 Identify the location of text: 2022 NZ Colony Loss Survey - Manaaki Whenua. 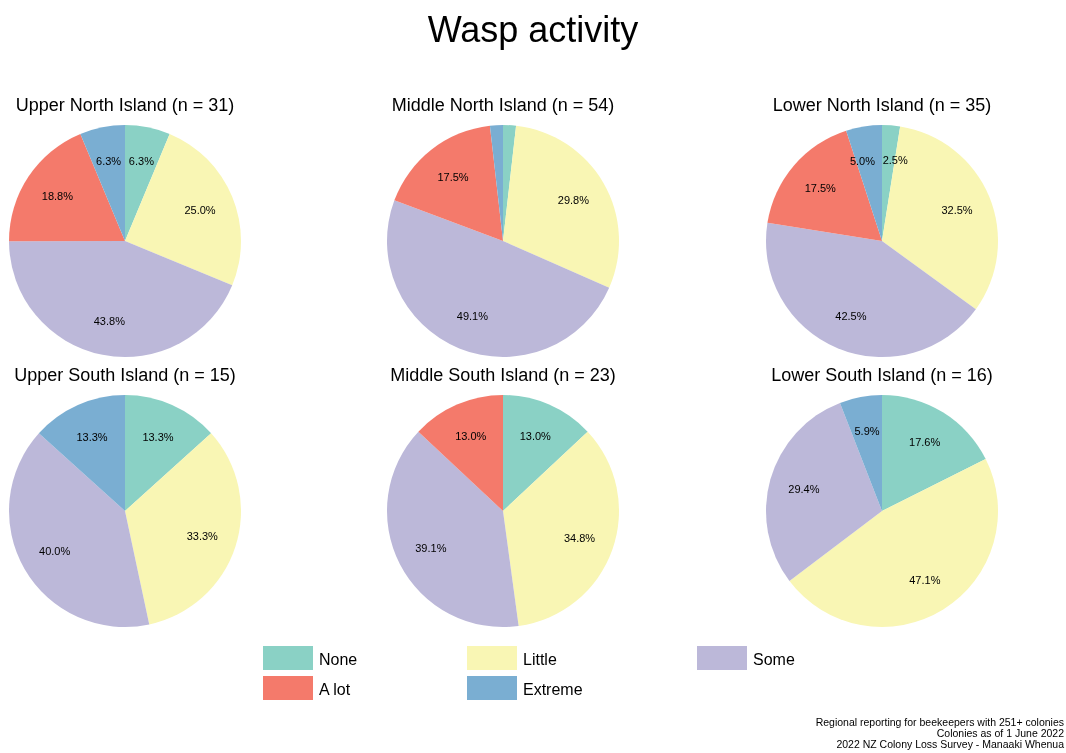
(950, 744).